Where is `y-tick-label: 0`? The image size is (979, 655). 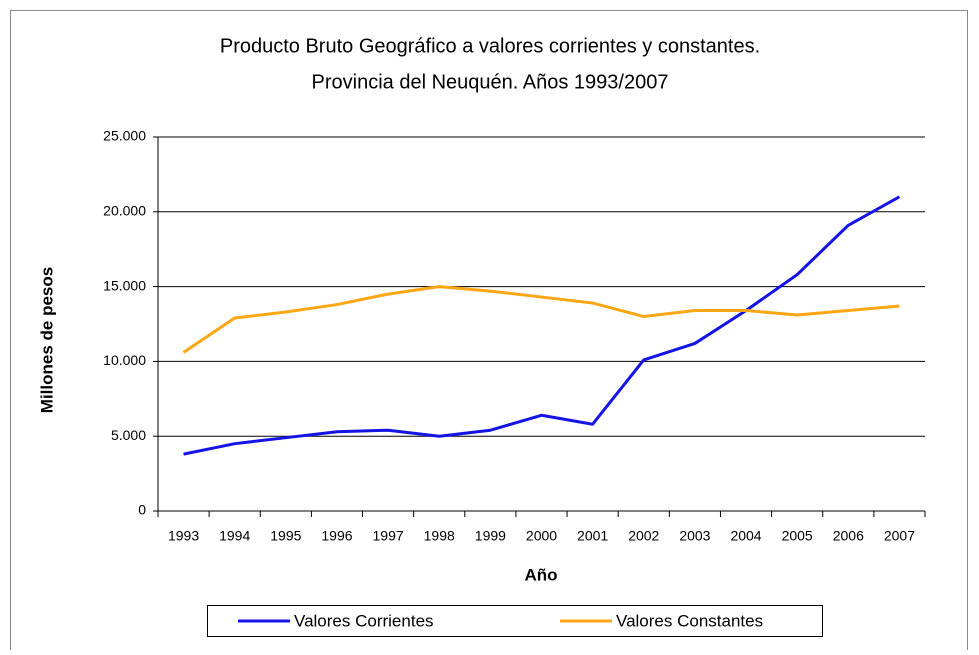 y-tick-label: 0 is located at coordinates (142, 510).